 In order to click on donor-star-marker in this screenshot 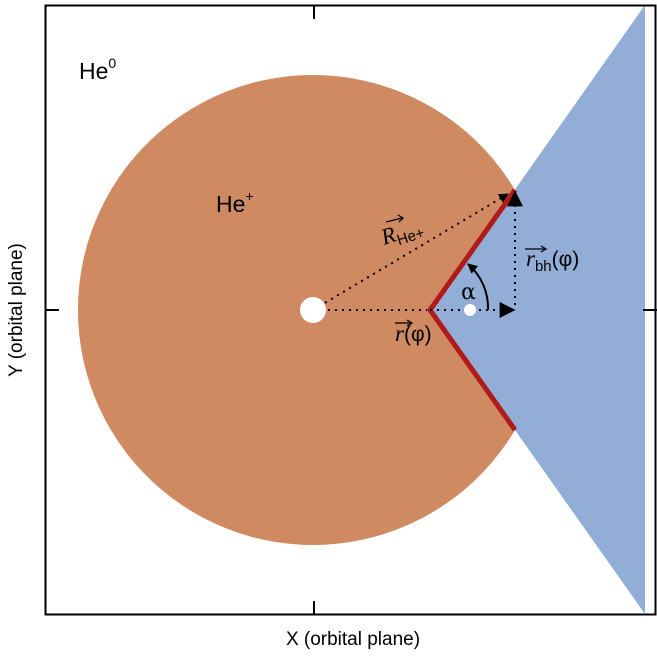, I will do `click(313, 310)`.